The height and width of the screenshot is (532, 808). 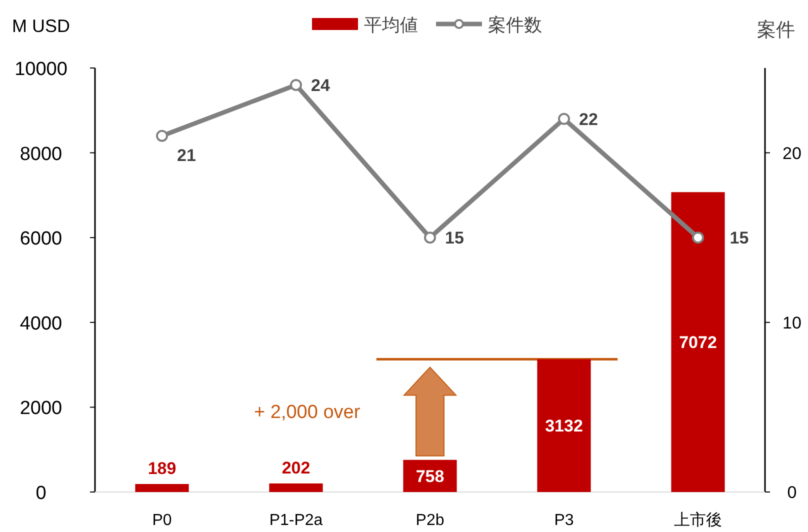 What do you see at coordinates (162, 468) in the screenshot?
I see `data-label: 189` at bounding box center [162, 468].